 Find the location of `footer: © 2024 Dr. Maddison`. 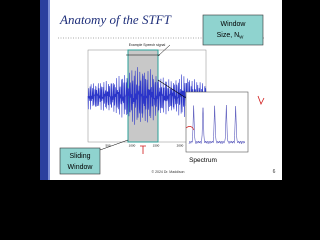

footer: © 2024 Dr. Maddison is located at coordinates (168, 172).